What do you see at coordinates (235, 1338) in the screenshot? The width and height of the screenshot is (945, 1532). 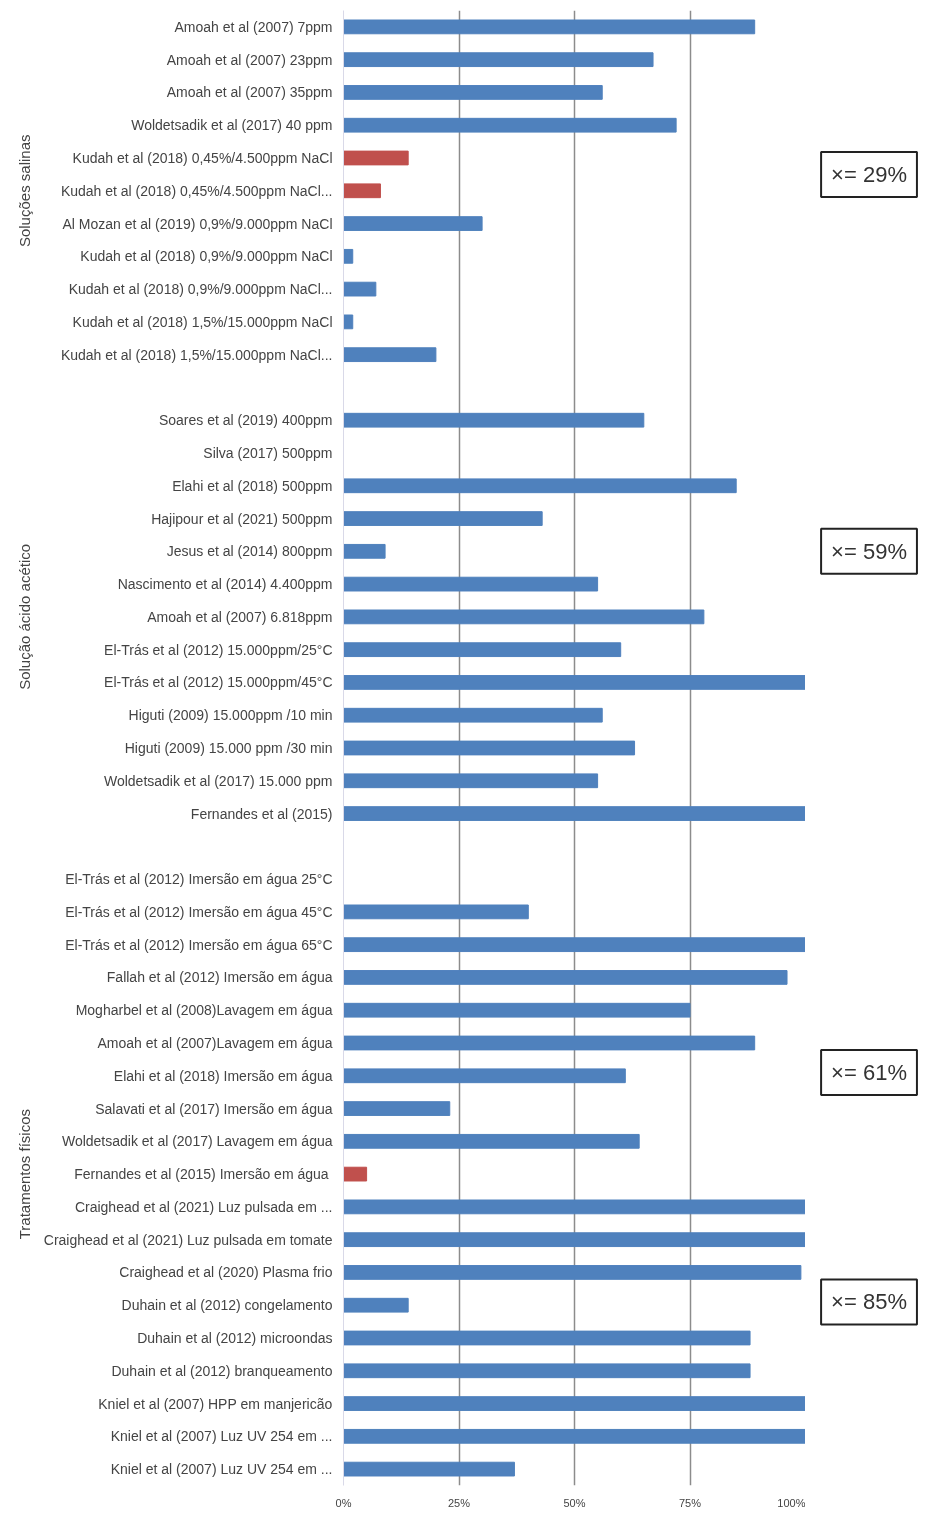 I see `y-tick-label: Duhain et al (2012) microondas` at bounding box center [235, 1338].